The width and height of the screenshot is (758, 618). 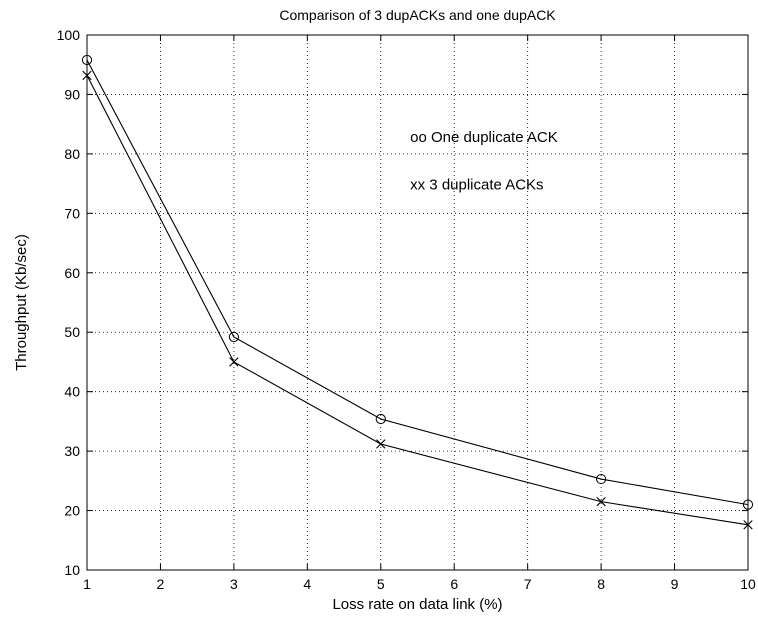 What do you see at coordinates (69, 35) in the screenshot?
I see `y-tick-label: 100` at bounding box center [69, 35].